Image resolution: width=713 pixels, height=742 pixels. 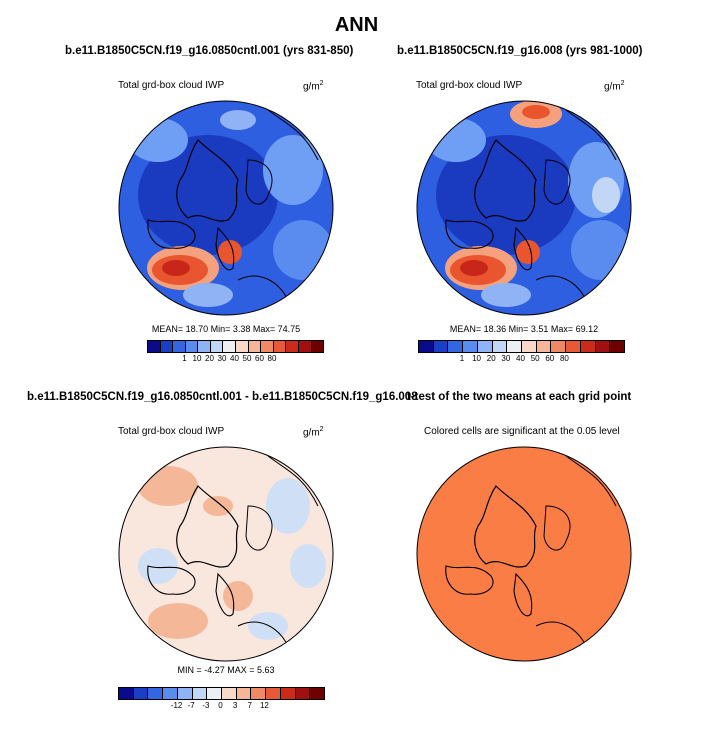 I want to click on panel-1-units: g/m2, so click(x=313, y=86).